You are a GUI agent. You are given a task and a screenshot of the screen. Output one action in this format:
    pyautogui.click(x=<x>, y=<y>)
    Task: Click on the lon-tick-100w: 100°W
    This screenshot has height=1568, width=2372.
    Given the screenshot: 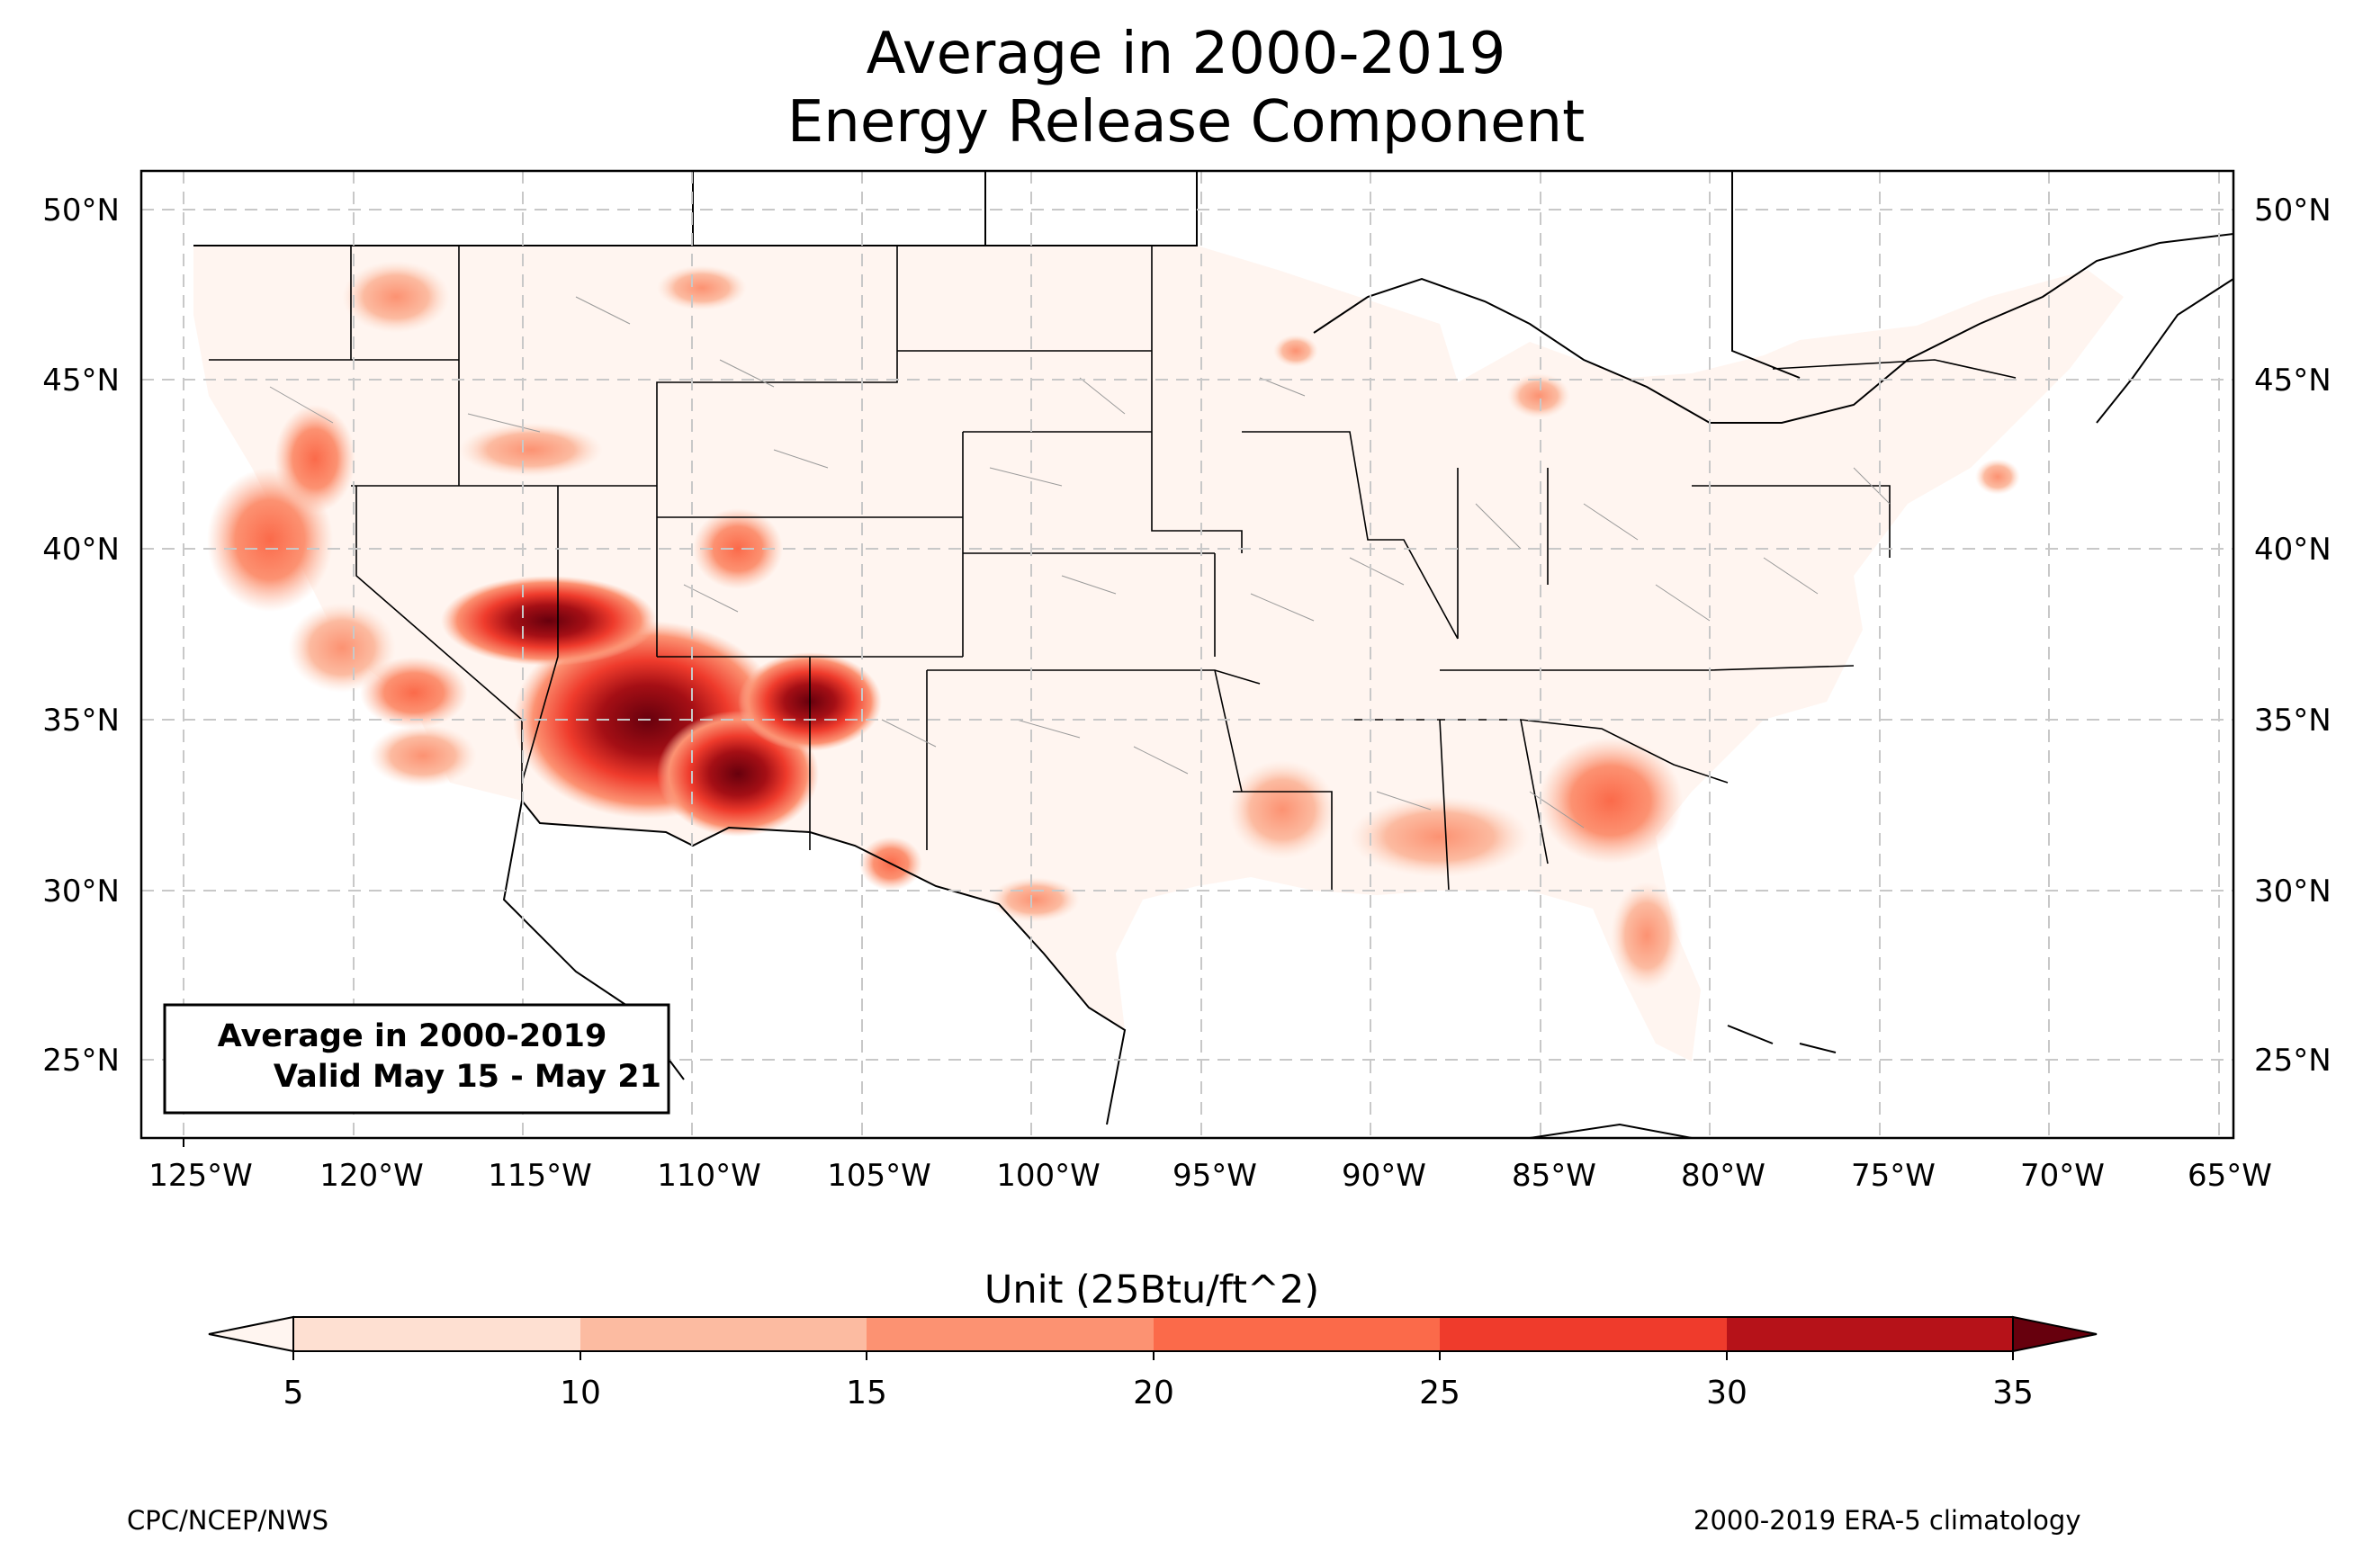 What is the action you would take?
    pyautogui.click(x=1048, y=1176)
    